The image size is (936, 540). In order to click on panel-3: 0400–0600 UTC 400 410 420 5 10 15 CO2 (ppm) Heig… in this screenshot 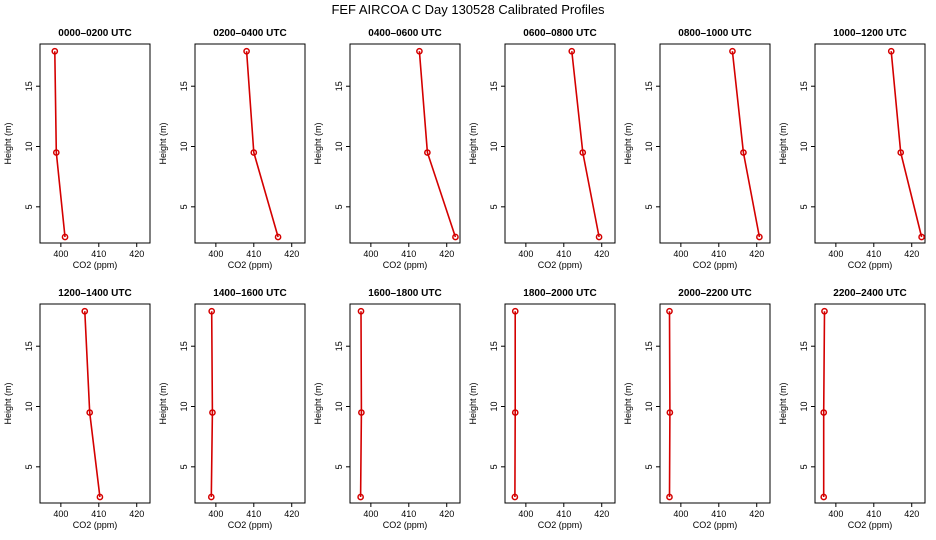, I will do `click(387, 149)`.